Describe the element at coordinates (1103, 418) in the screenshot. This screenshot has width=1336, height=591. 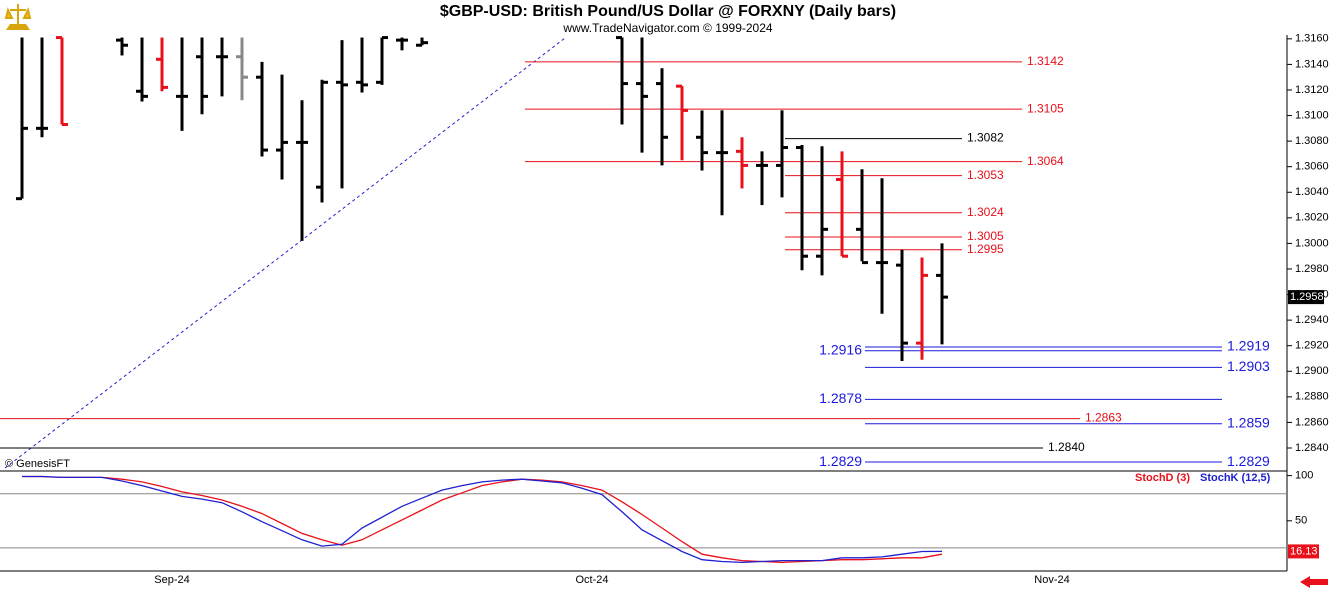
I see `level-label: 1.2863` at that location.